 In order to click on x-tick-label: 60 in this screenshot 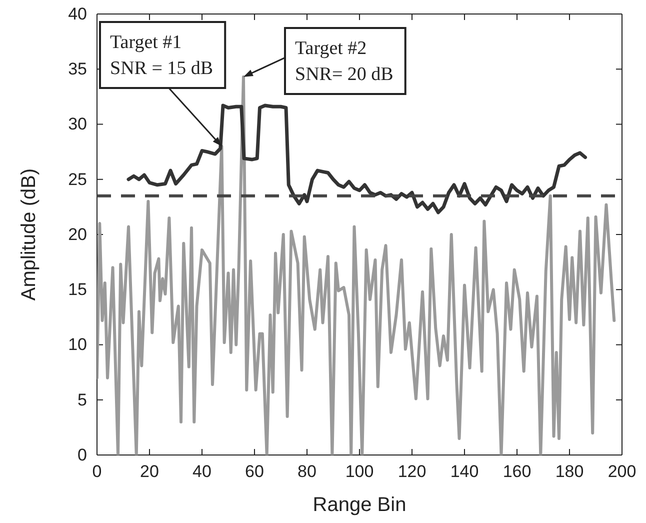, I will do `click(254, 472)`.